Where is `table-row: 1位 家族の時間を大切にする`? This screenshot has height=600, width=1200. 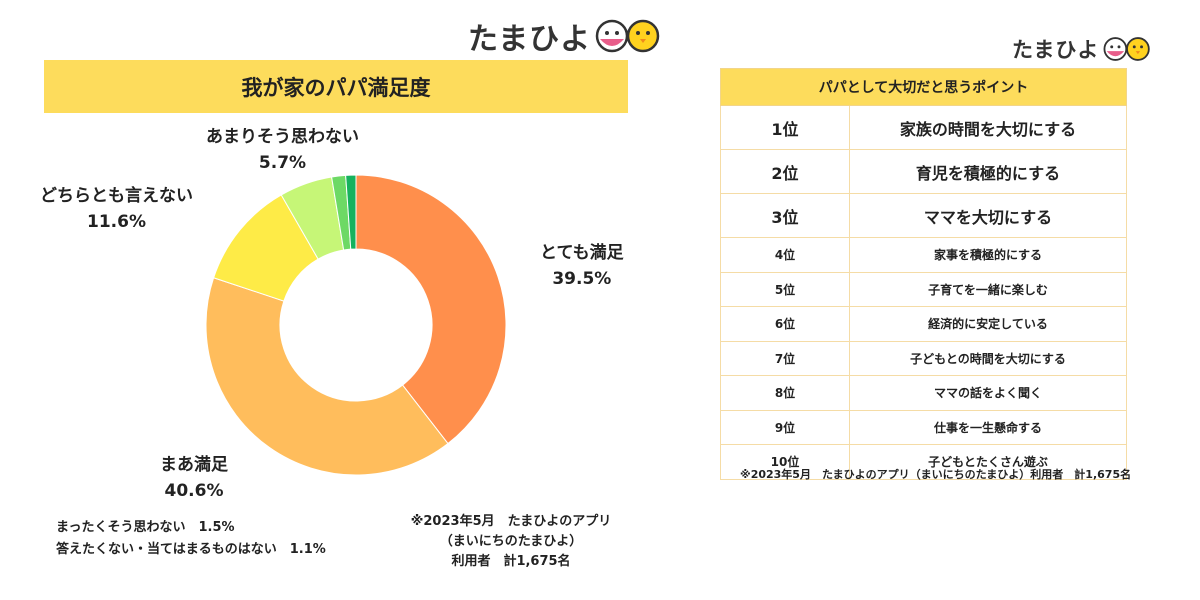 table-row: 1位 家族の時間を大切にする is located at coordinates (923, 127).